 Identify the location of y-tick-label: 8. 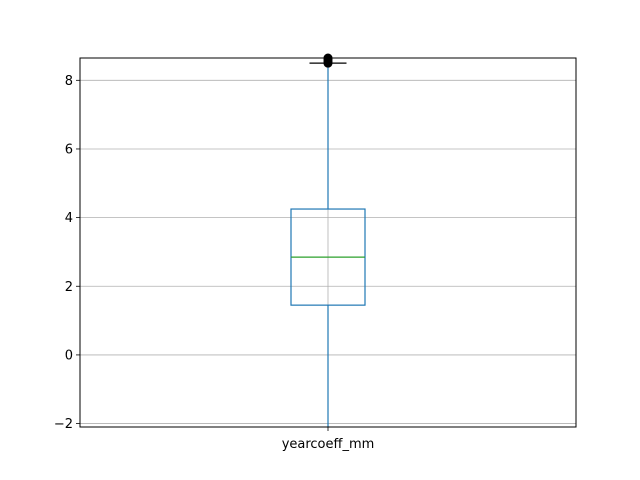
(69, 81).